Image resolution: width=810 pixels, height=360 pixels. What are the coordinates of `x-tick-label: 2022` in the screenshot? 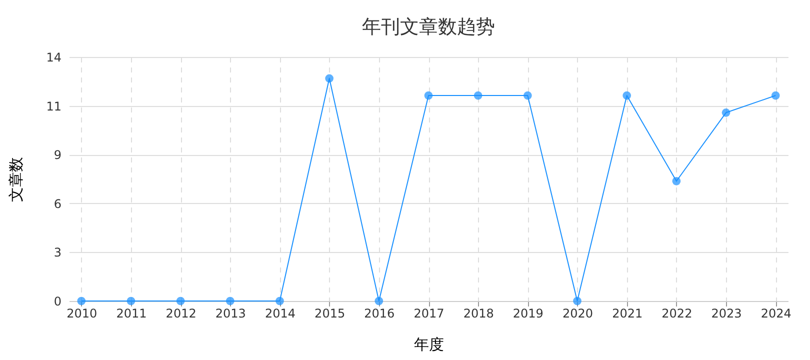 It's located at (677, 313).